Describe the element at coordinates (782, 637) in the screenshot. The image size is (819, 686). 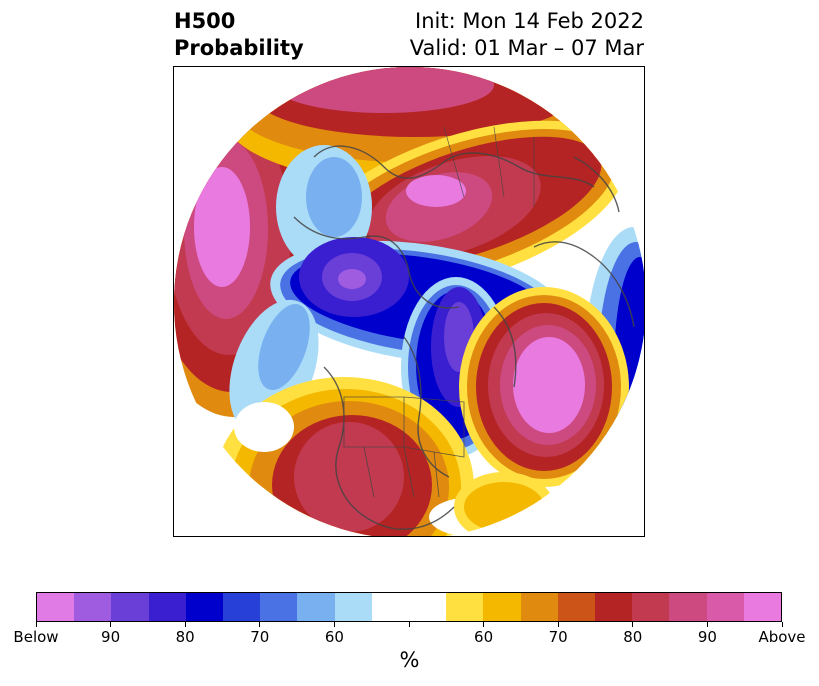
I see `colorbar-tick-label: Above` at that location.